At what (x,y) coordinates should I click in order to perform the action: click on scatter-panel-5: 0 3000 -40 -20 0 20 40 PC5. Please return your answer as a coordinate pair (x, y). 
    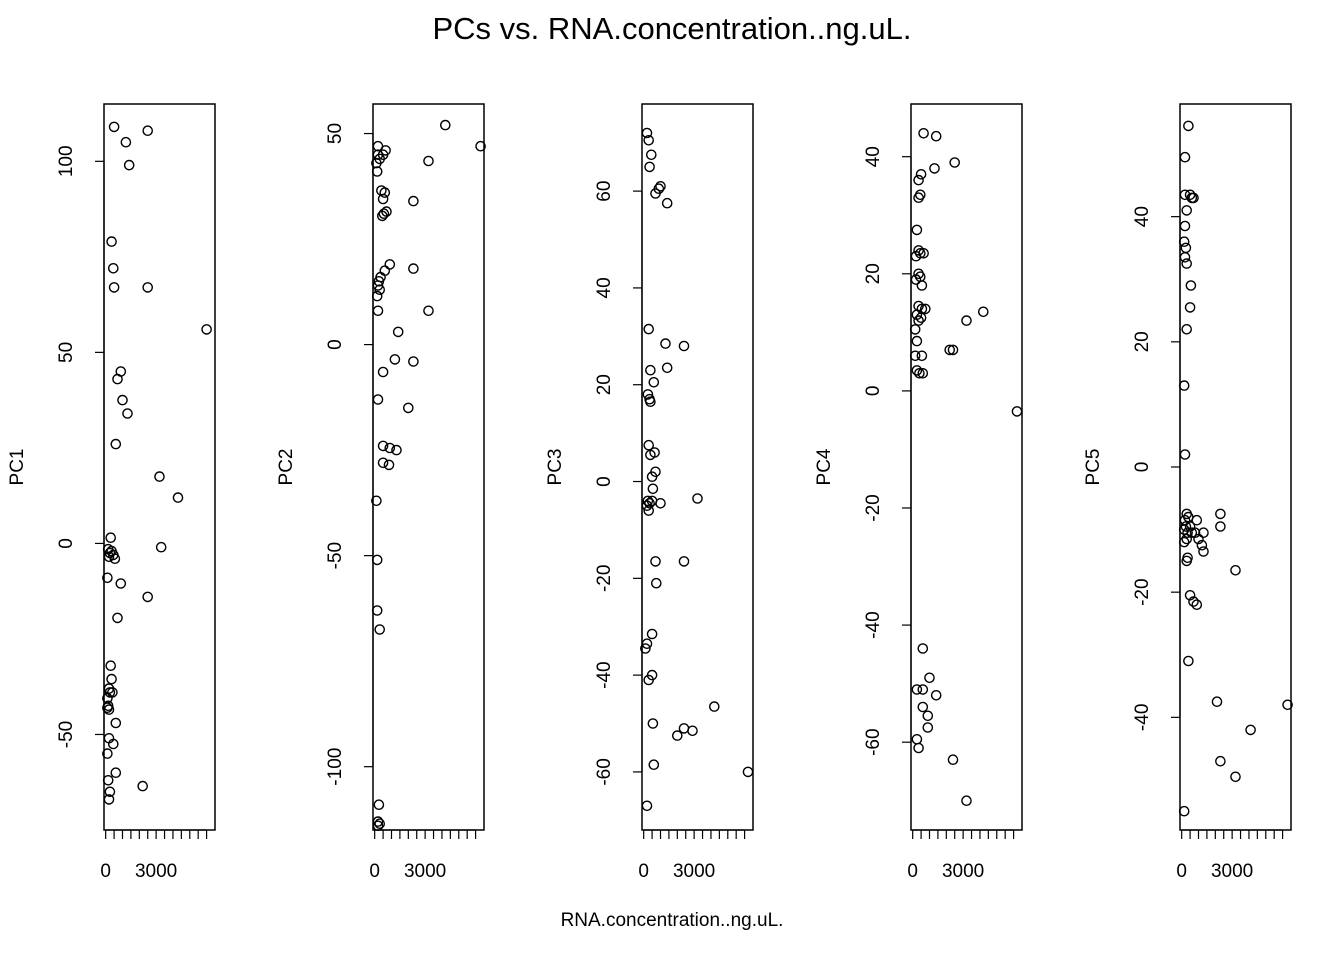
    Looking at the image, I should click on (1188, 492).